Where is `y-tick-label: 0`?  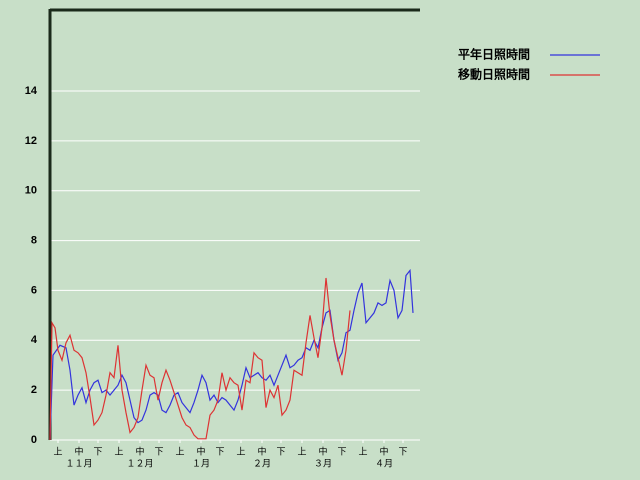 y-tick-label: 0 is located at coordinates (34, 440).